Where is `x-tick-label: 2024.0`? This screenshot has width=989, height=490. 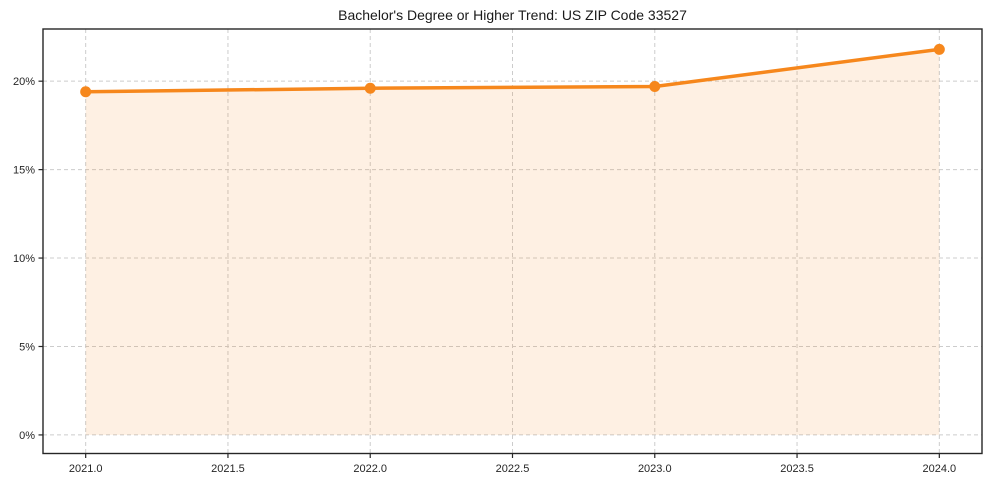
x-tick-label: 2024.0 is located at coordinates (939, 469).